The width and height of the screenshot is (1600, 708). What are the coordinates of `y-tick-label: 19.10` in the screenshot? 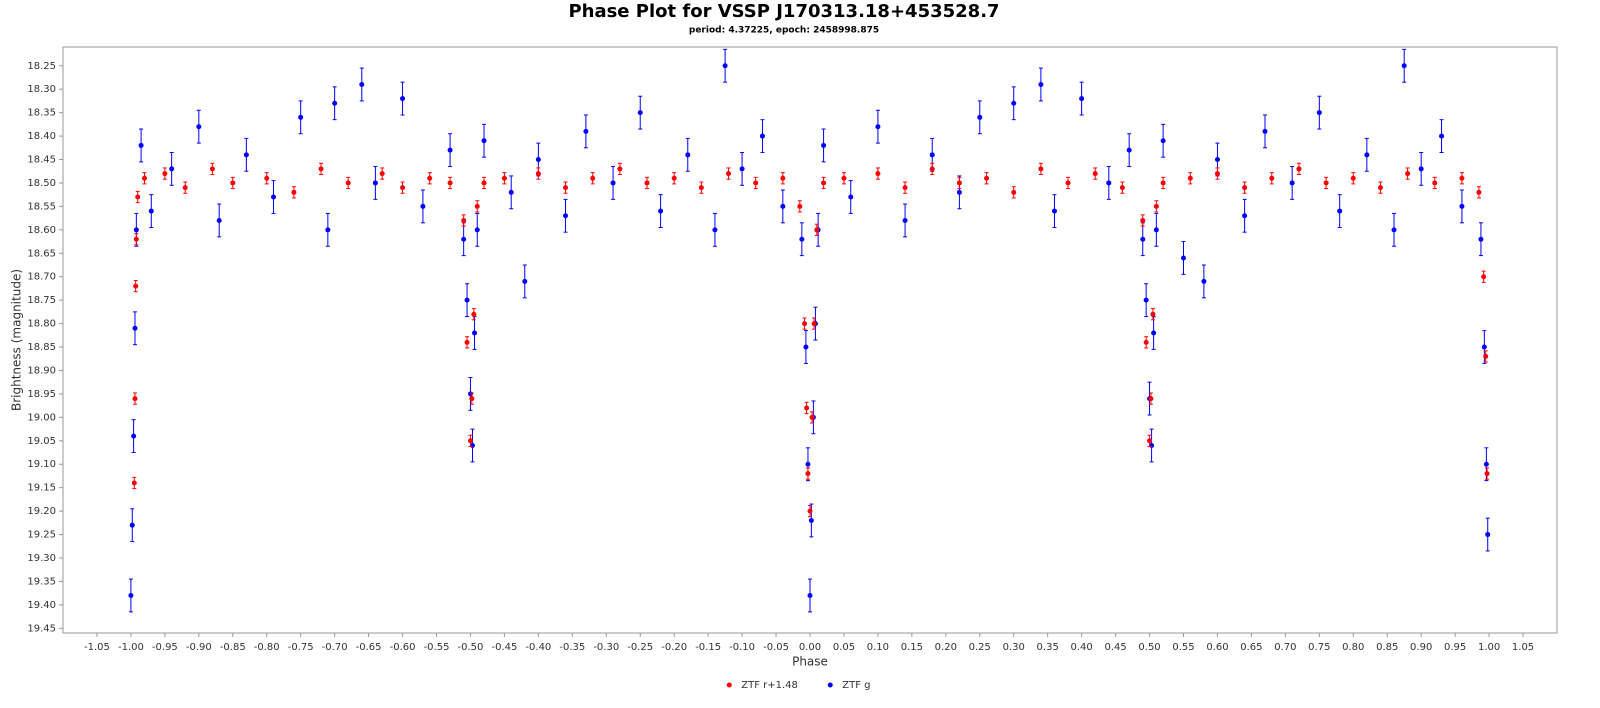 It's located at (41, 464).